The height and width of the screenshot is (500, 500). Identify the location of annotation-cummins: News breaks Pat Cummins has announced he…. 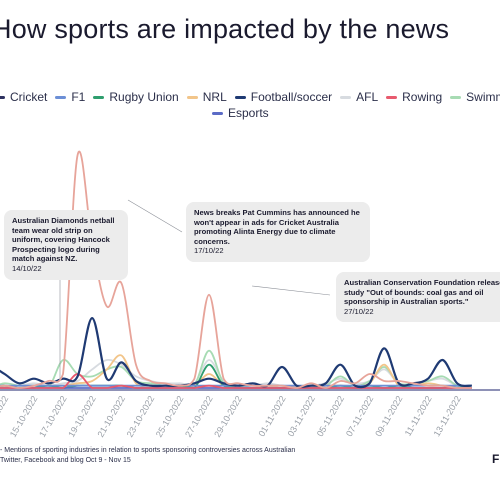
(278, 232).